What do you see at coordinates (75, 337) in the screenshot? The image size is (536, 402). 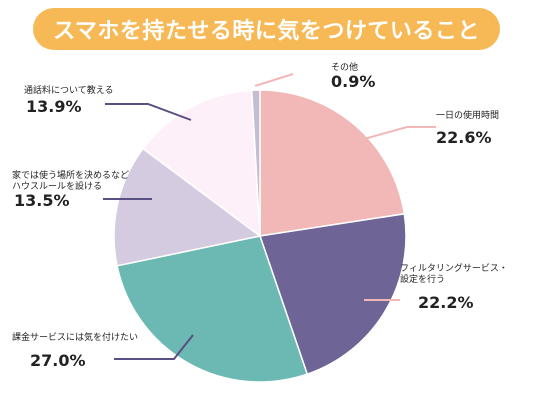 I see `slice-label: 課金サービスには気を付けたい` at bounding box center [75, 337].